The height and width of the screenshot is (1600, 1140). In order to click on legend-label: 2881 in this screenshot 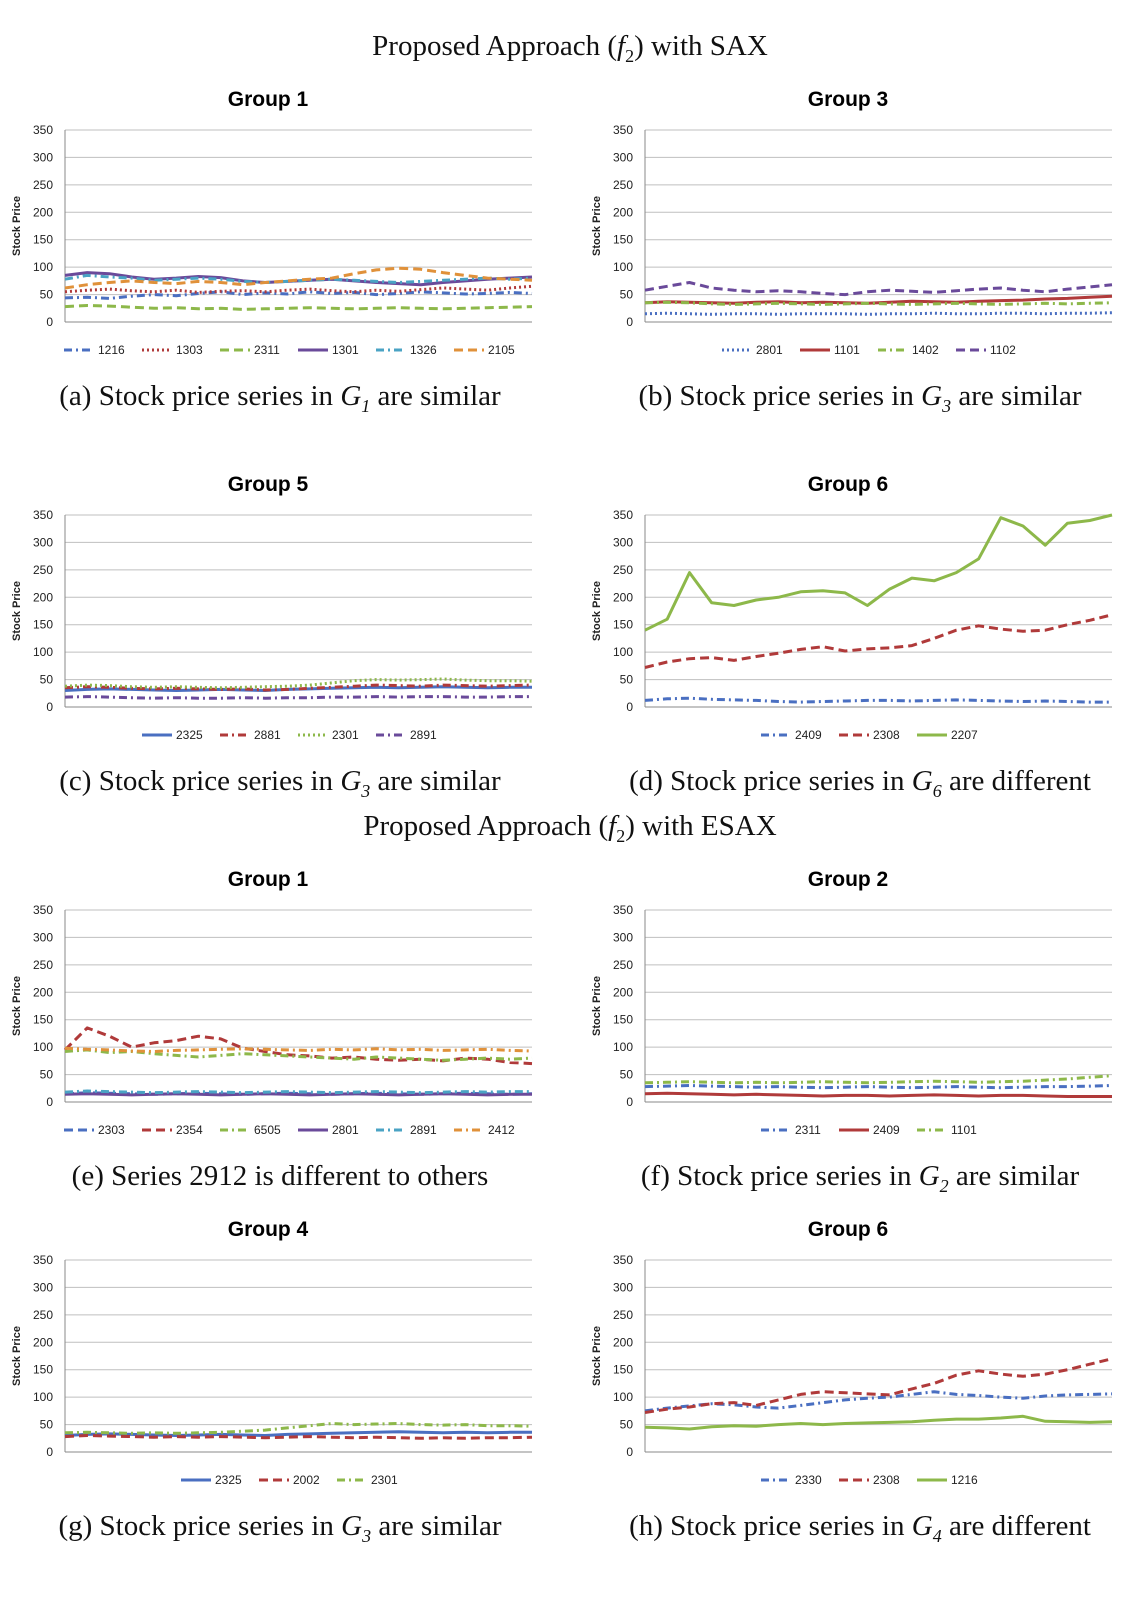, I will do `click(267, 735)`.